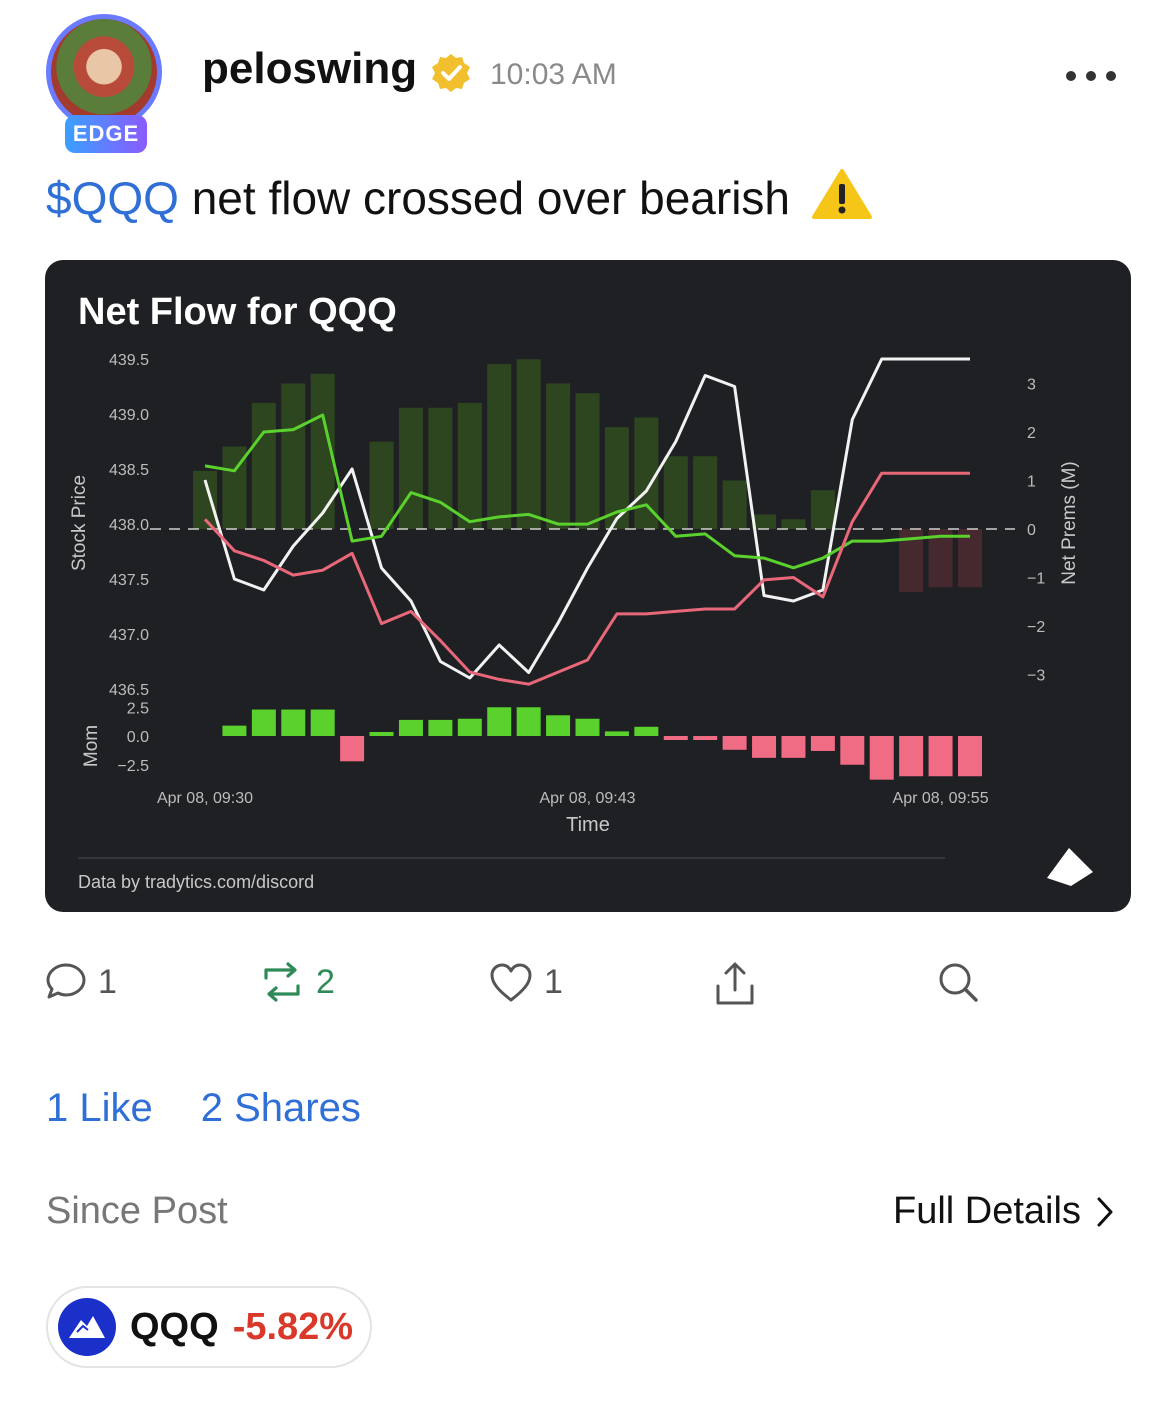 The image size is (1170, 1401). I want to click on x-tick-label: Apr 08, 09:55, so click(941, 798).